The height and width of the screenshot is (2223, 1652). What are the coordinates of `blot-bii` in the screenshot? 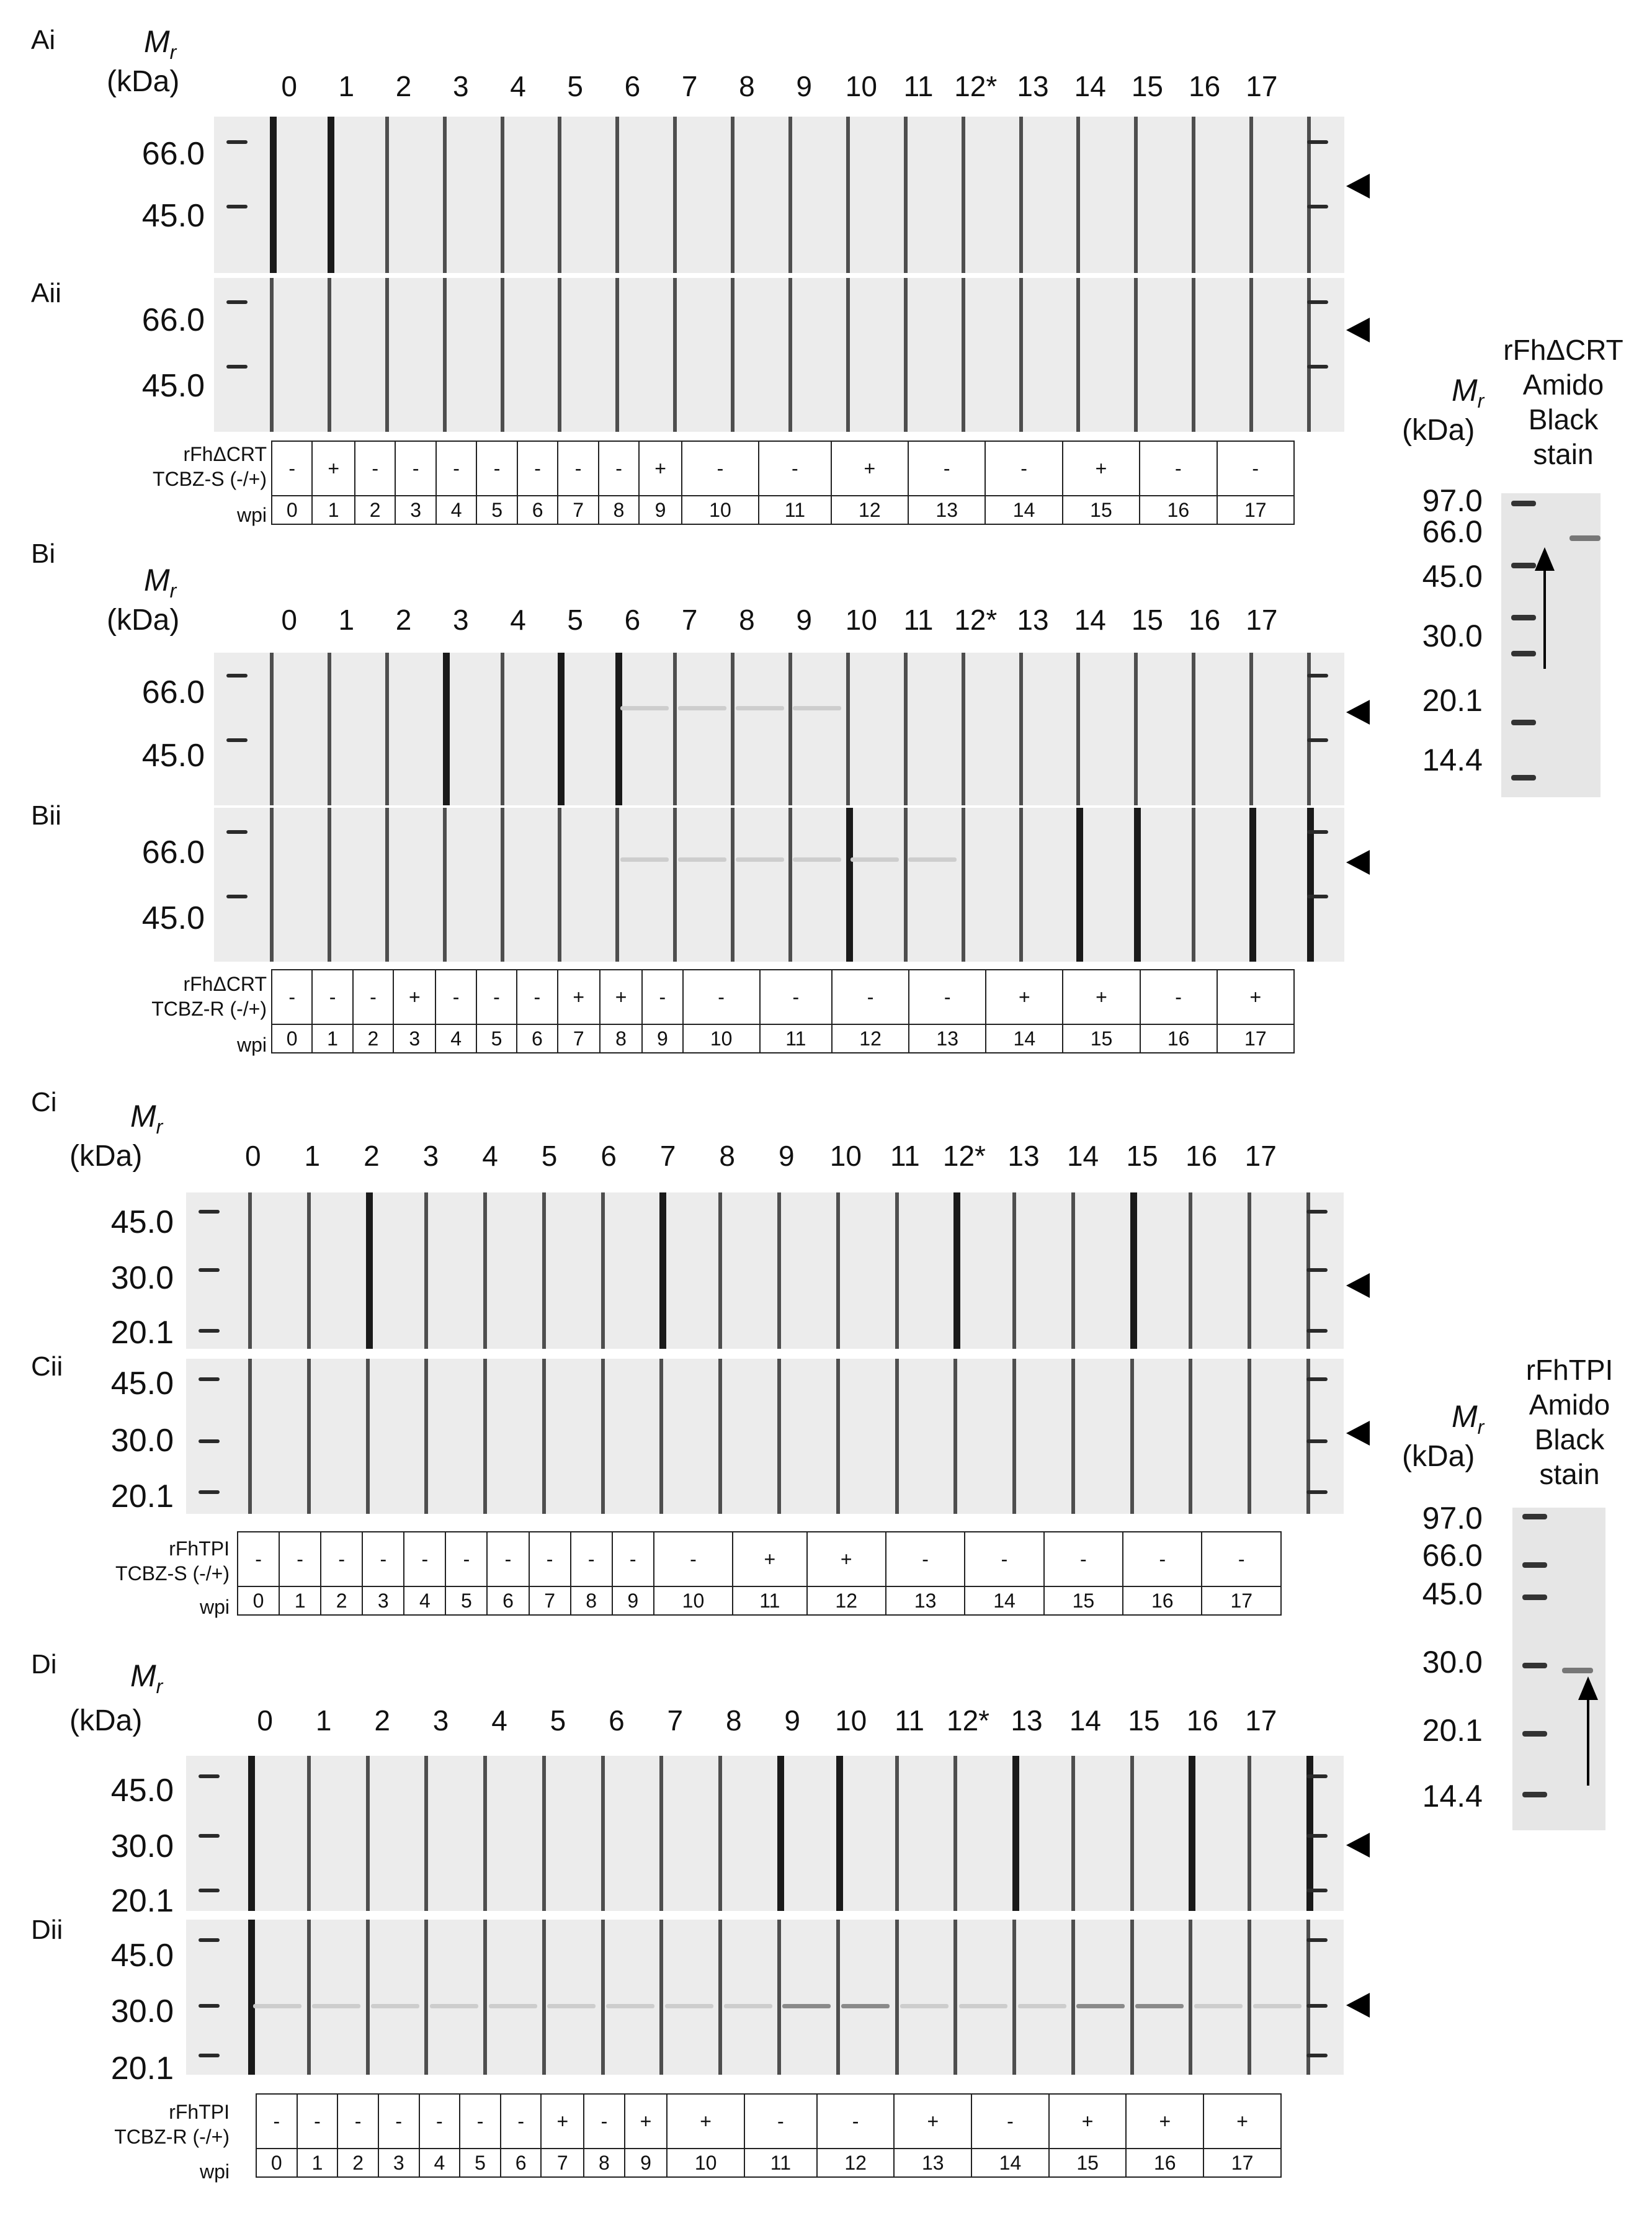 It's located at (779, 885).